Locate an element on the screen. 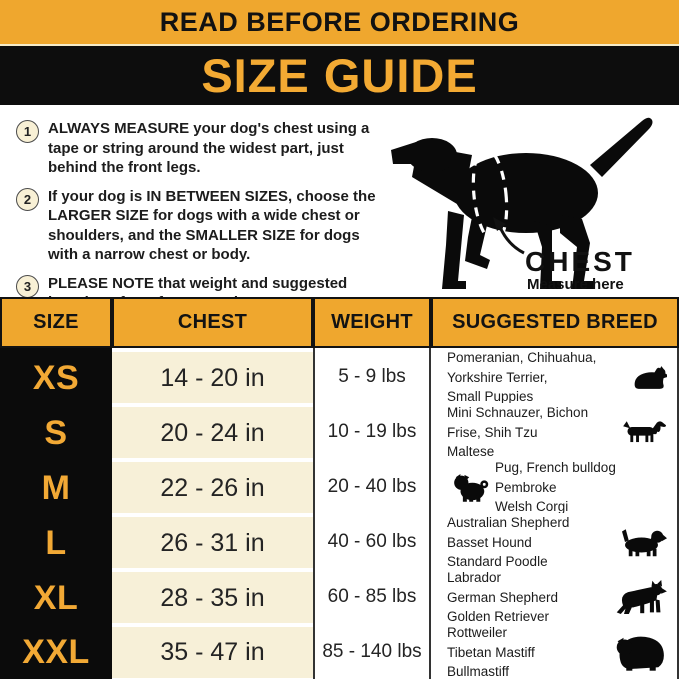 Image resolution: width=679 pixels, height=679 pixels. header-weight: WEIGHT is located at coordinates (372, 322).